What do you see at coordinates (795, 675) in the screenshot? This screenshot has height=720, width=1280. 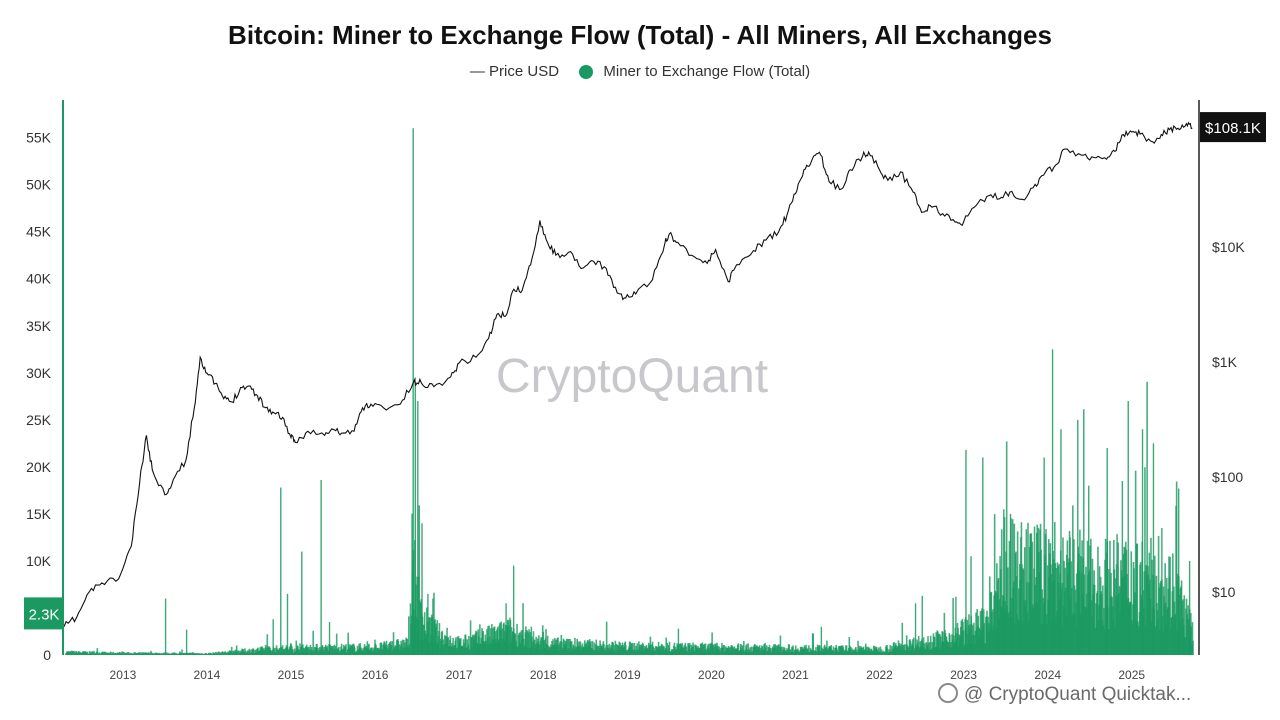 I see `x-tick-label: 2021` at bounding box center [795, 675].